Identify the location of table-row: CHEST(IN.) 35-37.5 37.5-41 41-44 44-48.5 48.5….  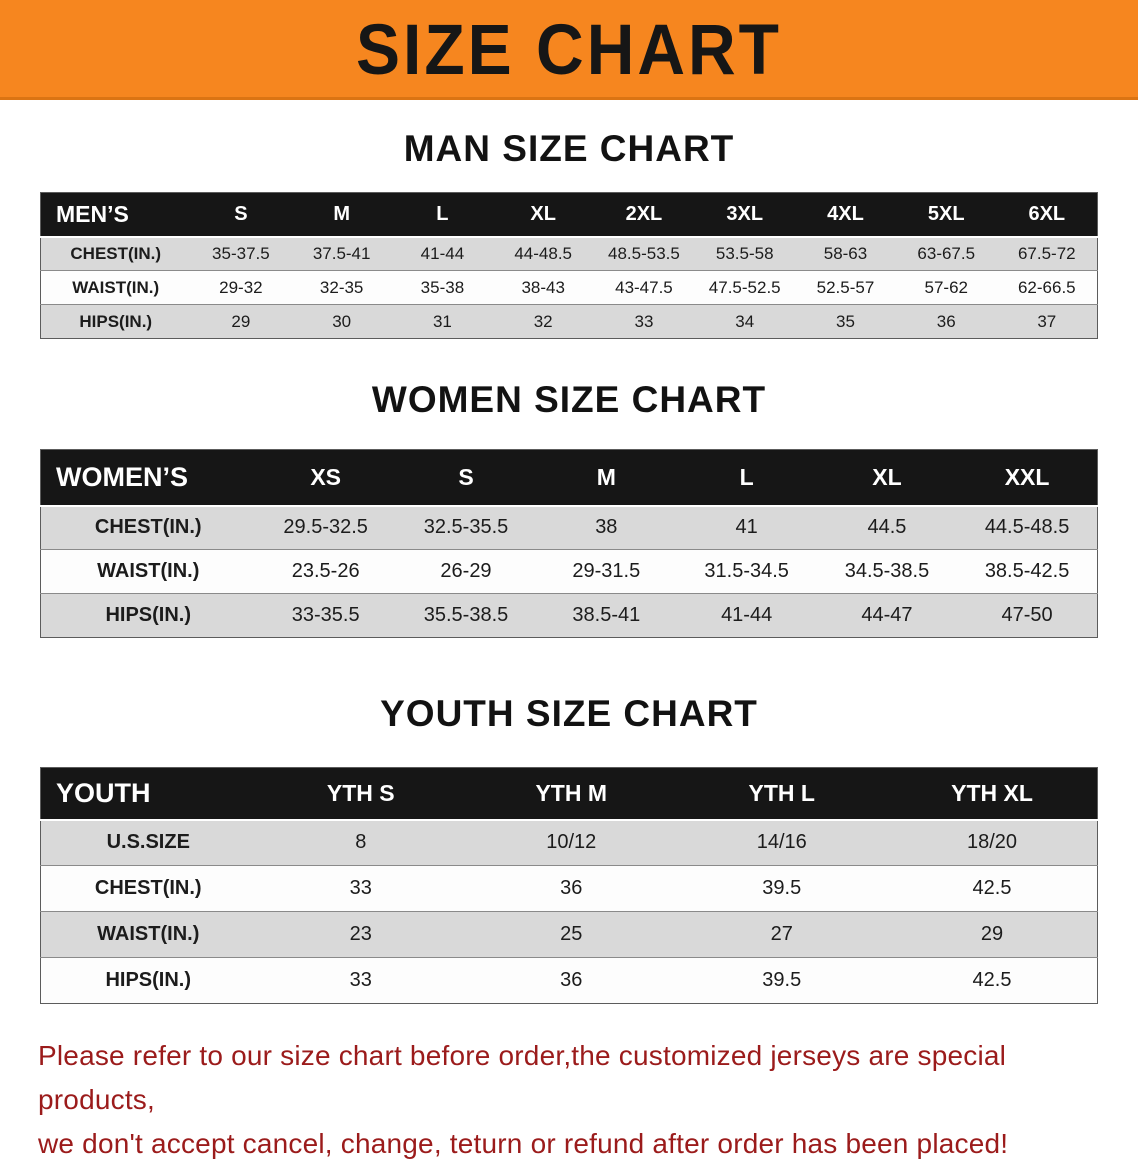
(569, 253).